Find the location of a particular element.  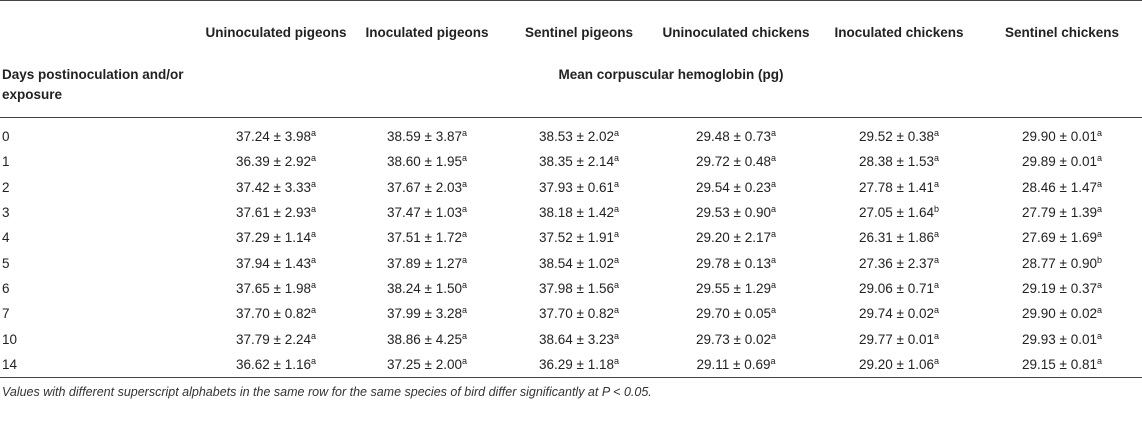

value-text: 37.67 ± 2.03 is located at coordinates (424, 187).